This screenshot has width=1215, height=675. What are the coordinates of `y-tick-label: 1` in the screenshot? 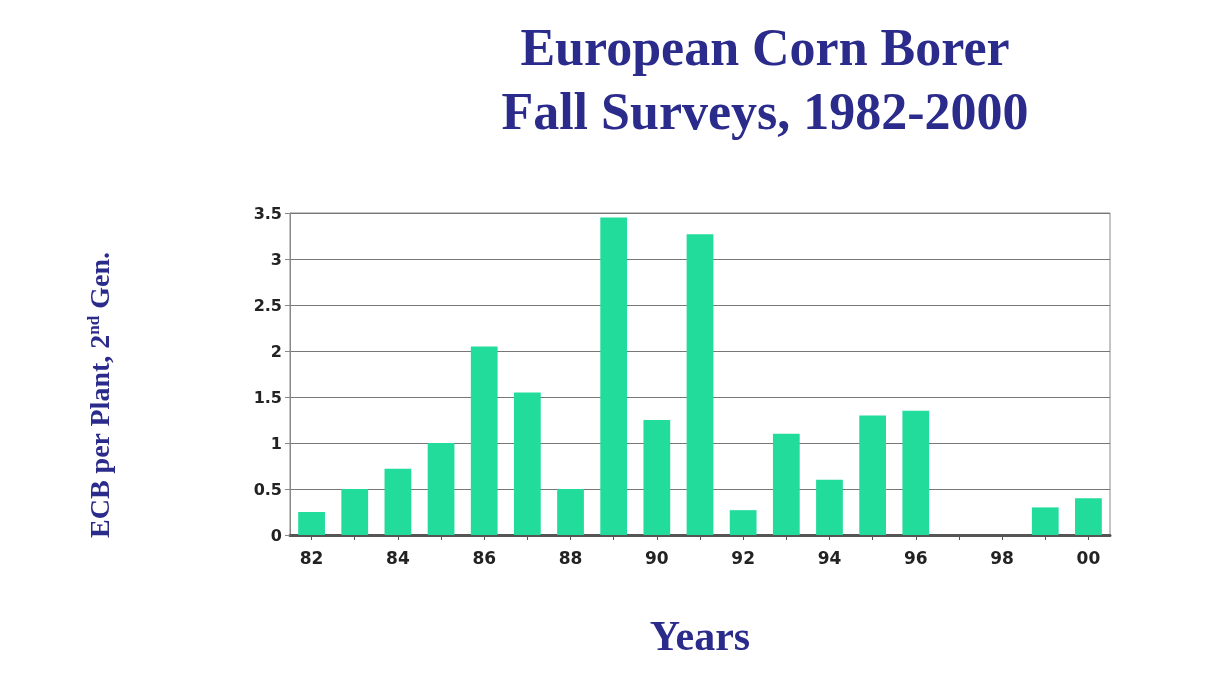 It's located at (276, 443).